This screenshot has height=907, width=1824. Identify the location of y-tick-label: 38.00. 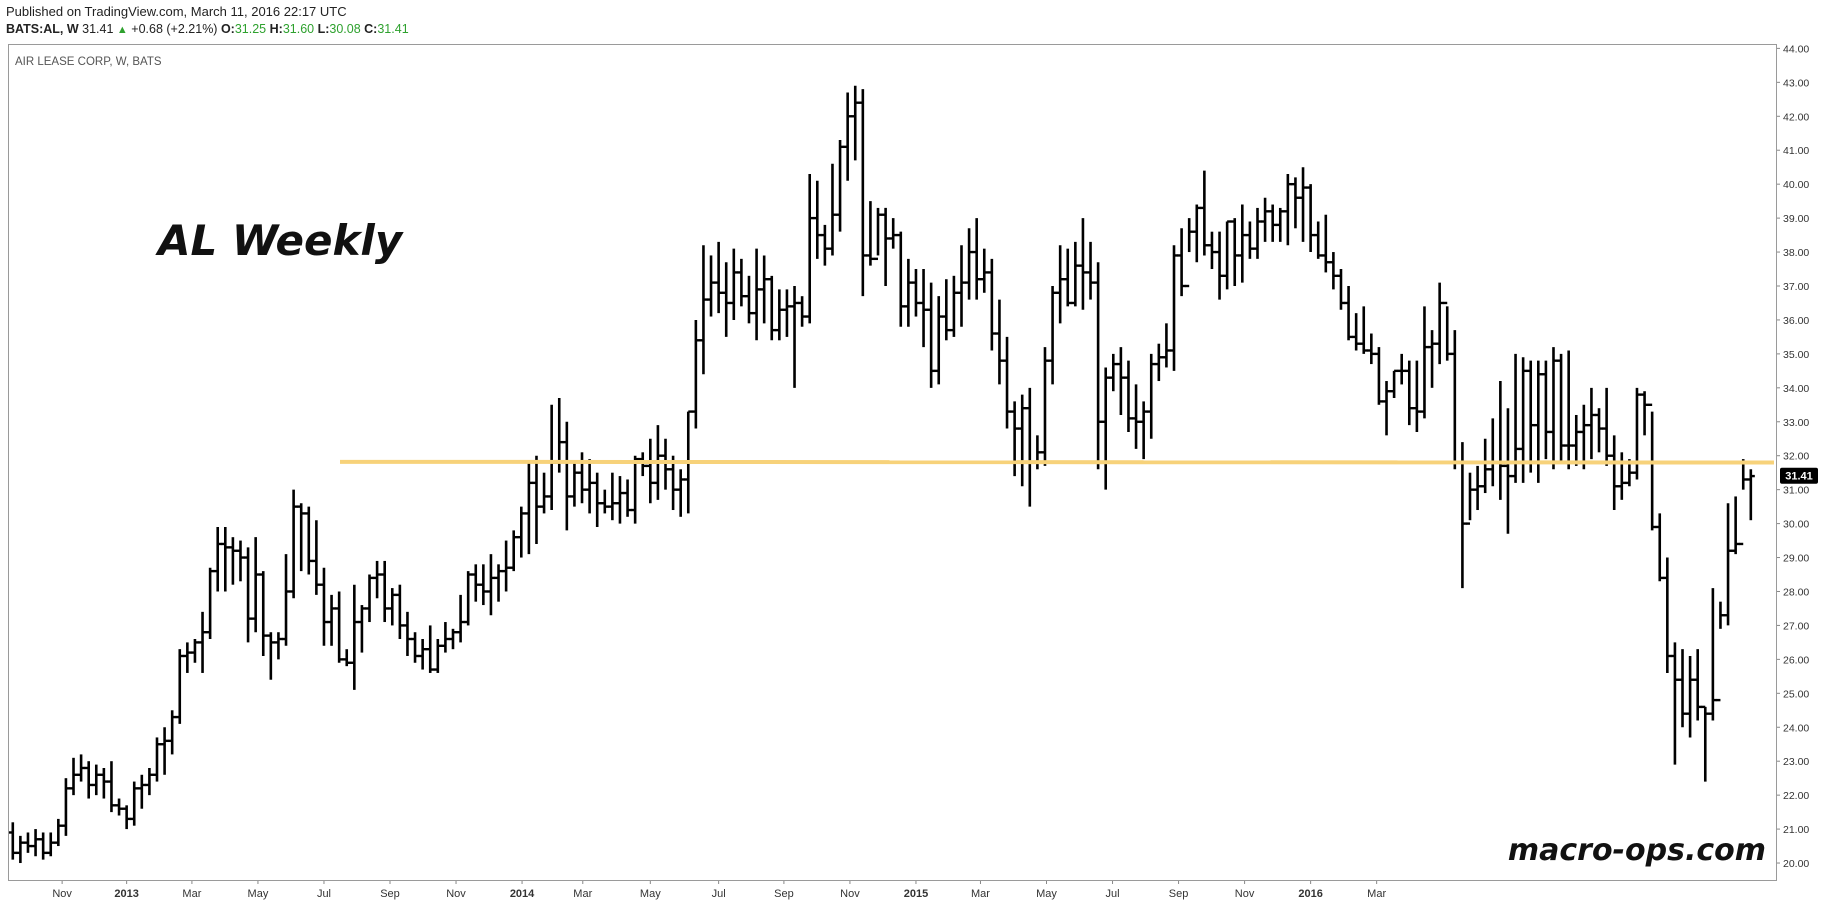
(1796, 253).